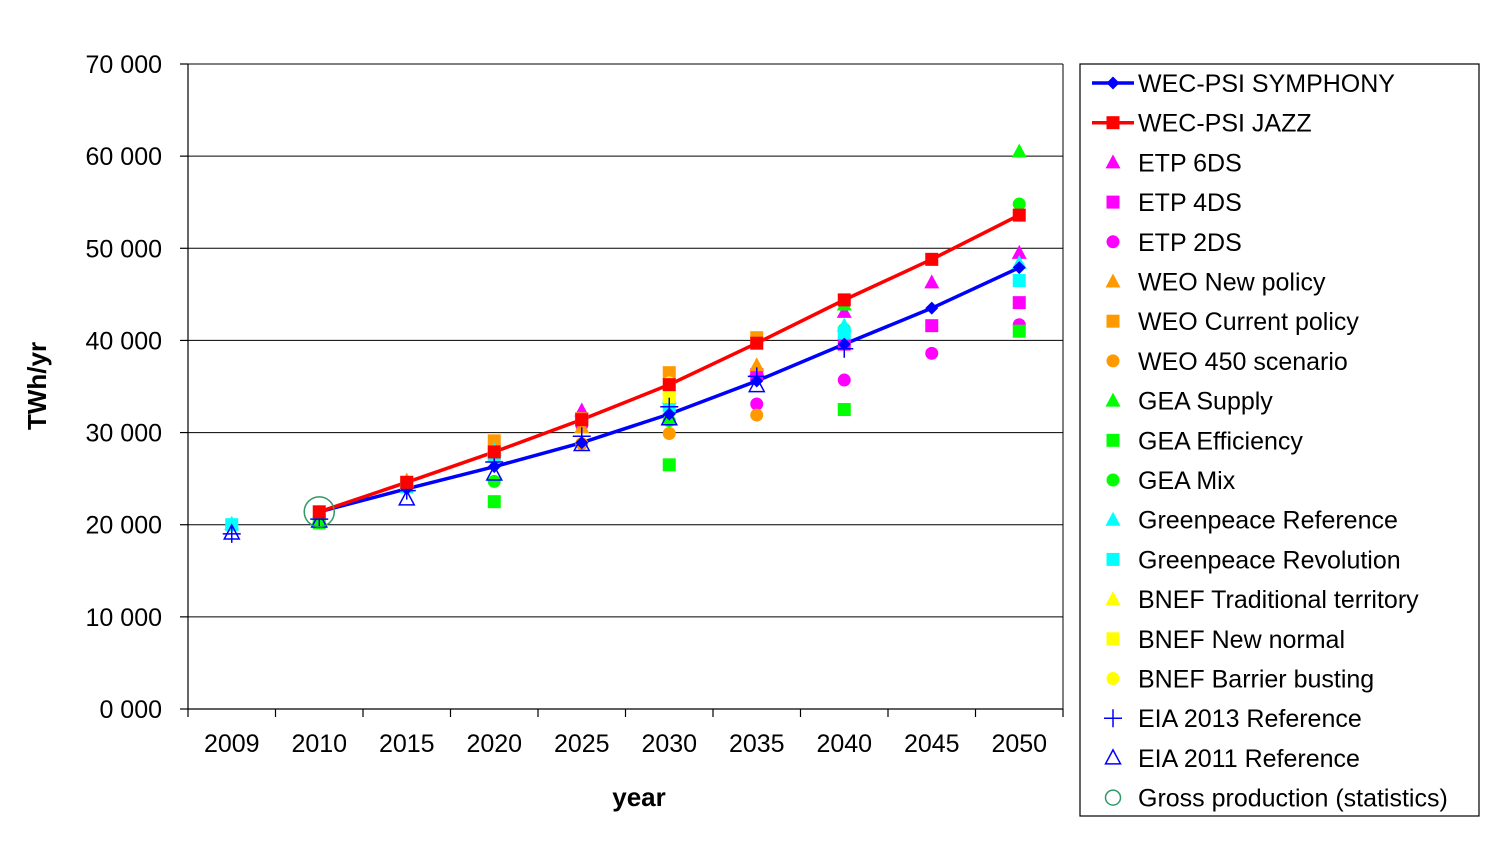 The width and height of the screenshot is (1500, 852). I want to click on legend-label: ETP 6DS, so click(1190, 163).